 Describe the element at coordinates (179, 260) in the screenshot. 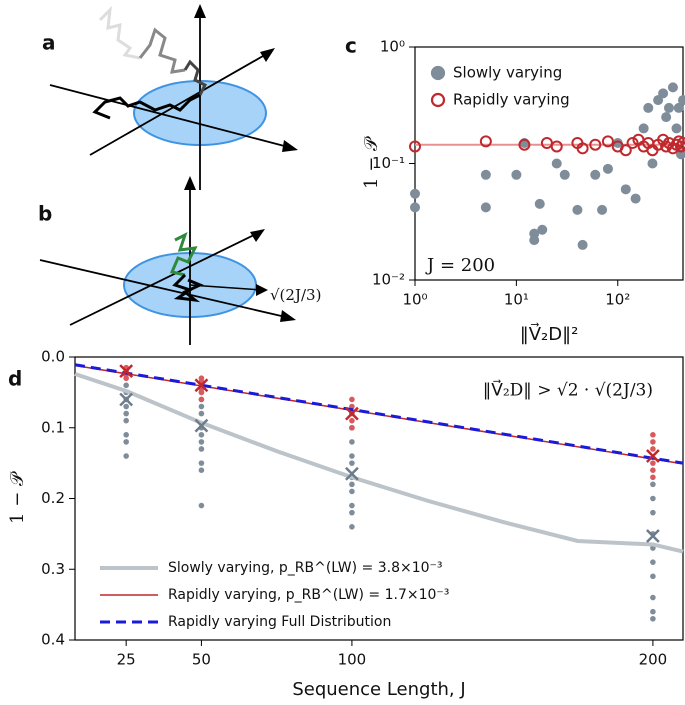

I see `diagram-b: b √(2J/3)` at that location.